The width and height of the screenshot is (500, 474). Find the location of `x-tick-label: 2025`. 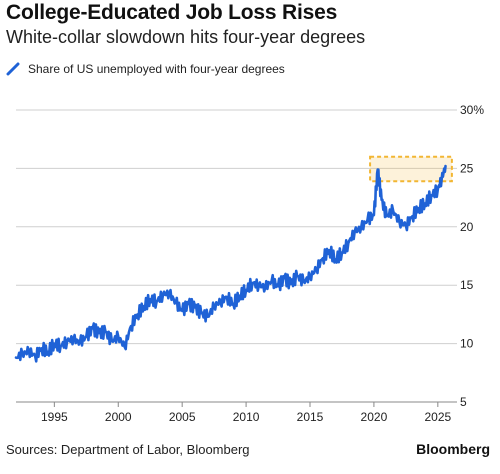

x-tick-label: 2025 is located at coordinates (437, 417).